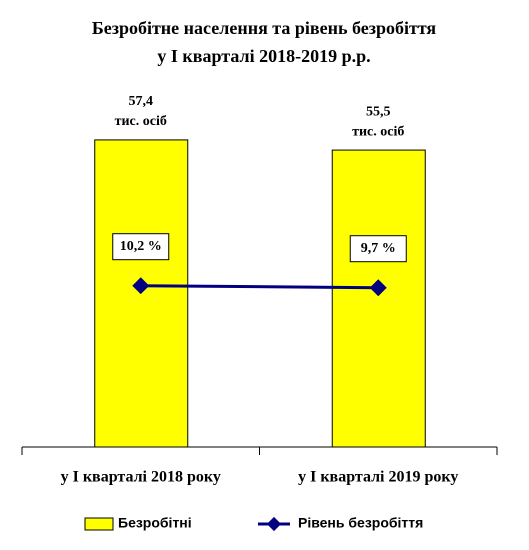 Image resolution: width=529 pixels, height=550 pixels. Describe the element at coordinates (378, 477) in the screenshot. I see `x-tick-label: у I кварталі 2019 року` at that location.